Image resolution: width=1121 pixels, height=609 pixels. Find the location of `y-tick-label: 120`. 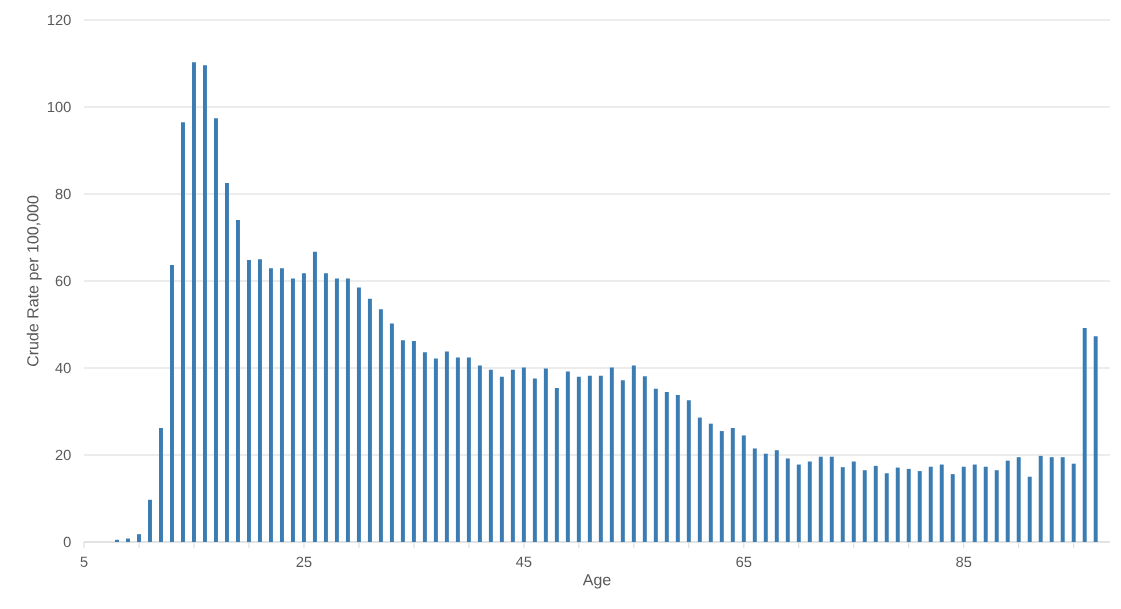

y-tick-label: 120 is located at coordinates (59, 20).